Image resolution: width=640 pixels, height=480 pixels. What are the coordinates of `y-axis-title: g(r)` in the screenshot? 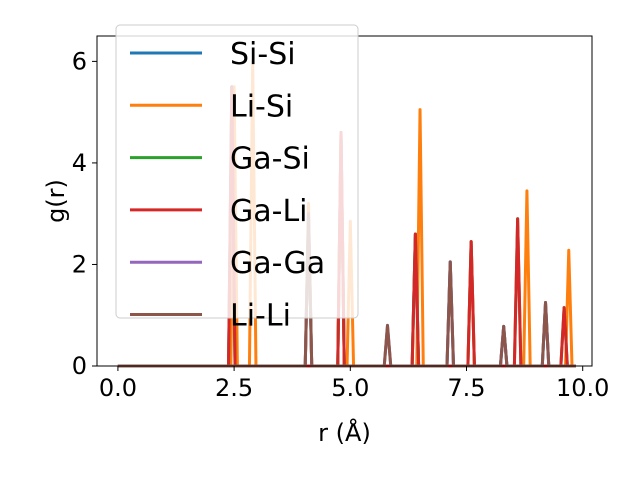 It's located at (56, 201).